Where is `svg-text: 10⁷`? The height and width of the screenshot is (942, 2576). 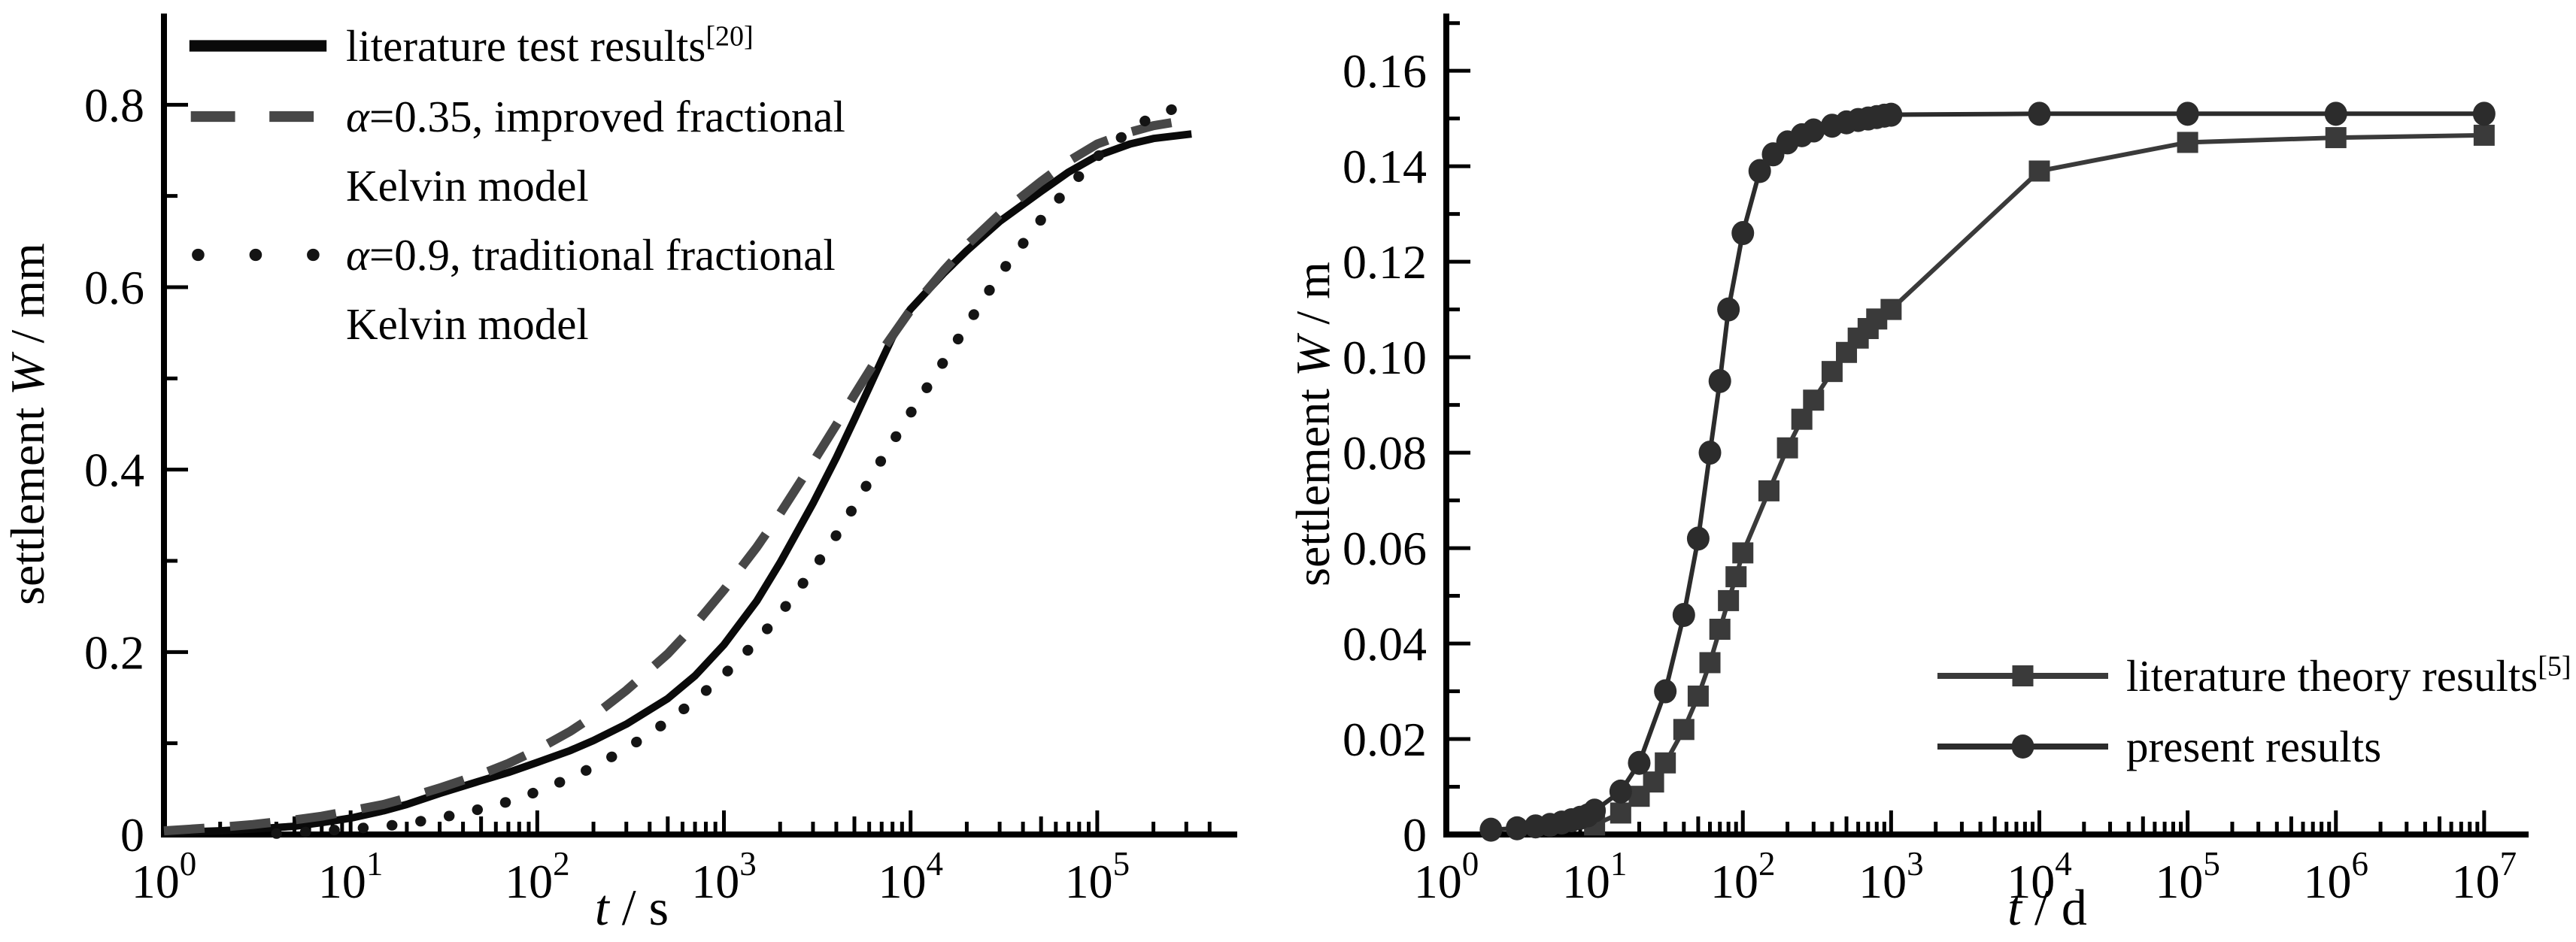
svg-text: 10⁷ is located at coordinates (2484, 876).